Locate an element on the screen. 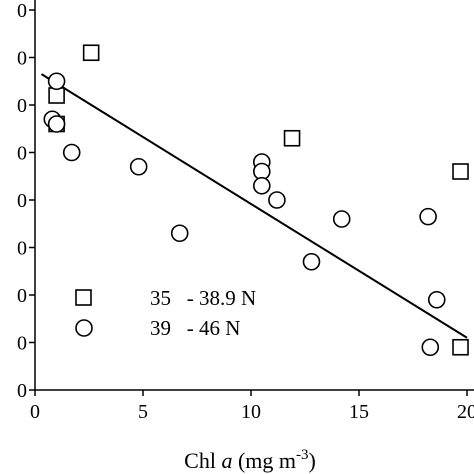 This screenshot has height=474, width=474. x-axis-title-exponent: -3 is located at coordinates (302, 455).